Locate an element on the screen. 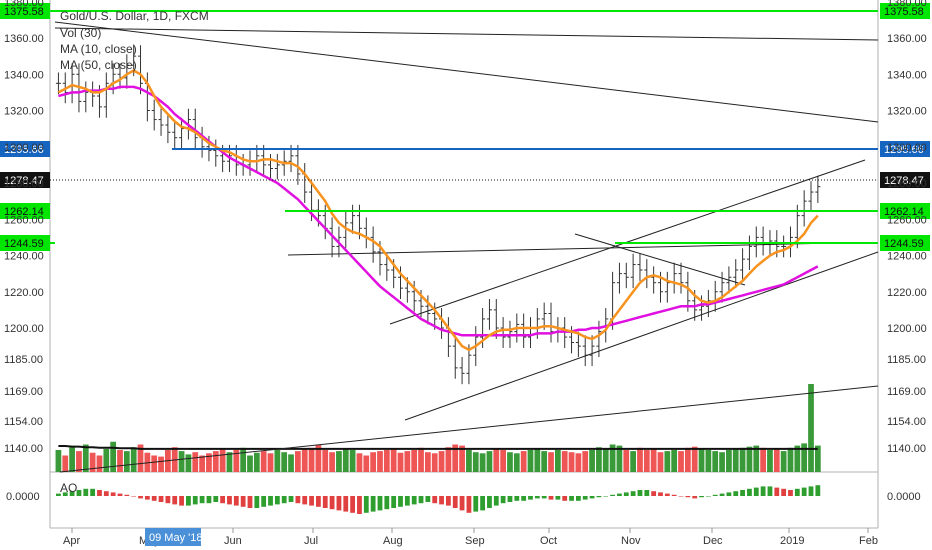  chart-title: Gold/U.S. Dollar, 1D, FXCM is located at coordinates (134, 16).